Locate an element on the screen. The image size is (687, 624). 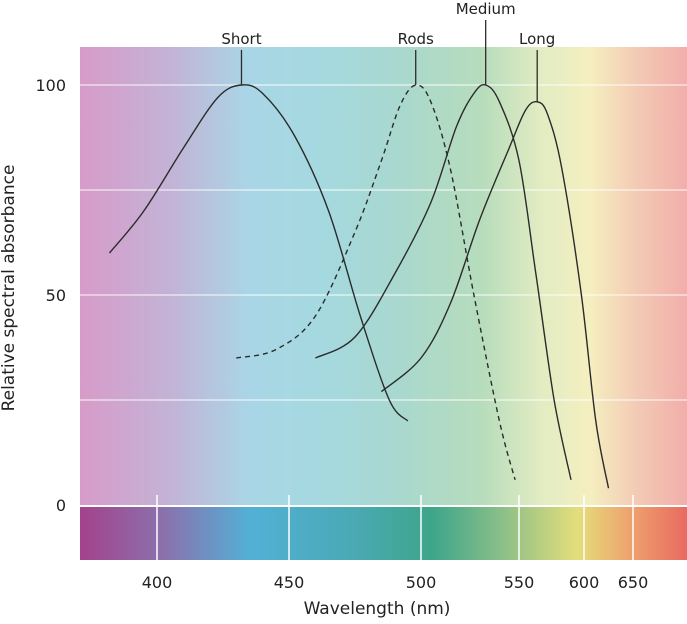
peak-label-long: Long is located at coordinates (537, 39).